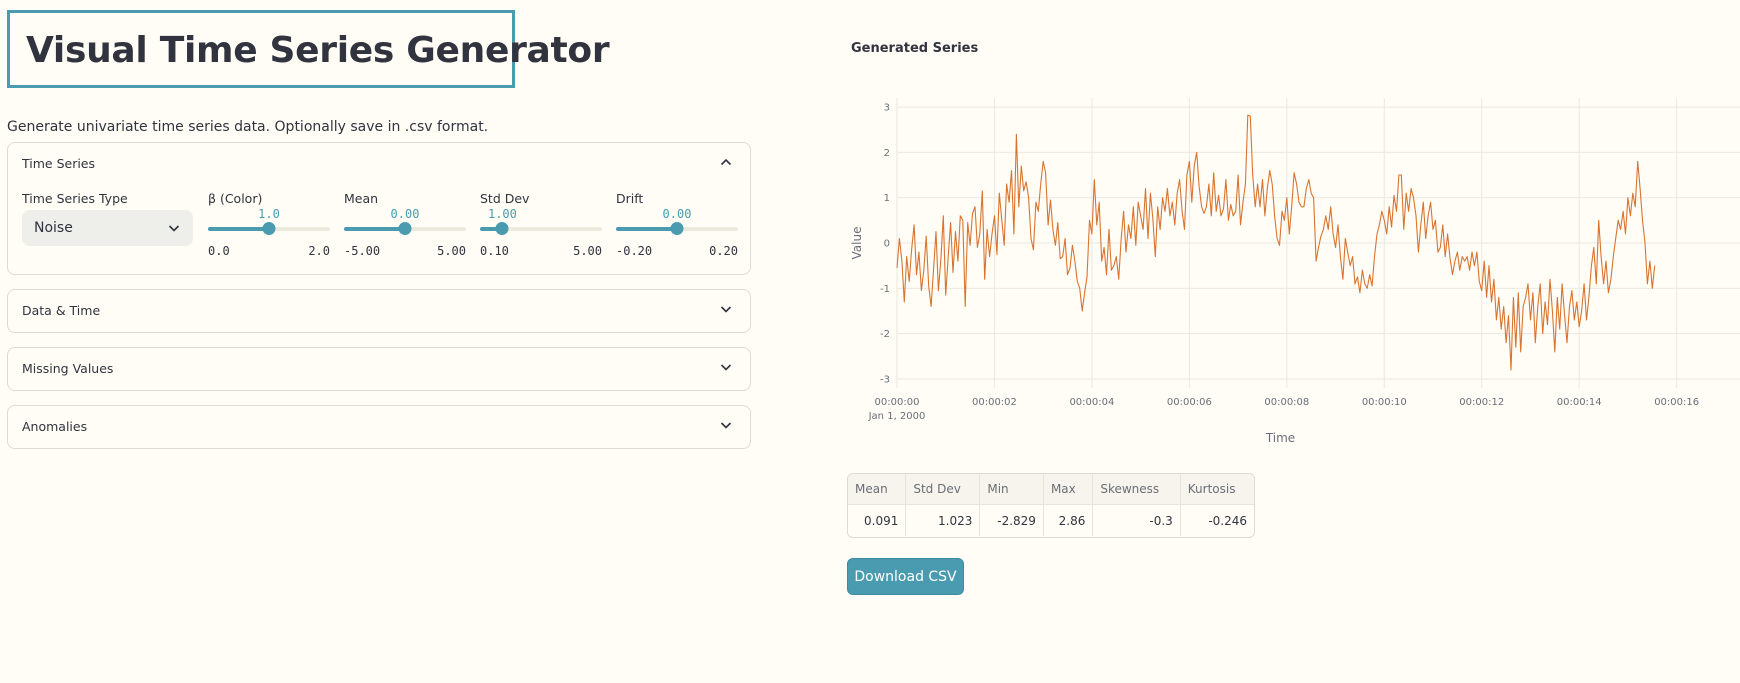 This screenshot has height=683, width=1740. I want to click on y-tick-label: 1, so click(887, 198).